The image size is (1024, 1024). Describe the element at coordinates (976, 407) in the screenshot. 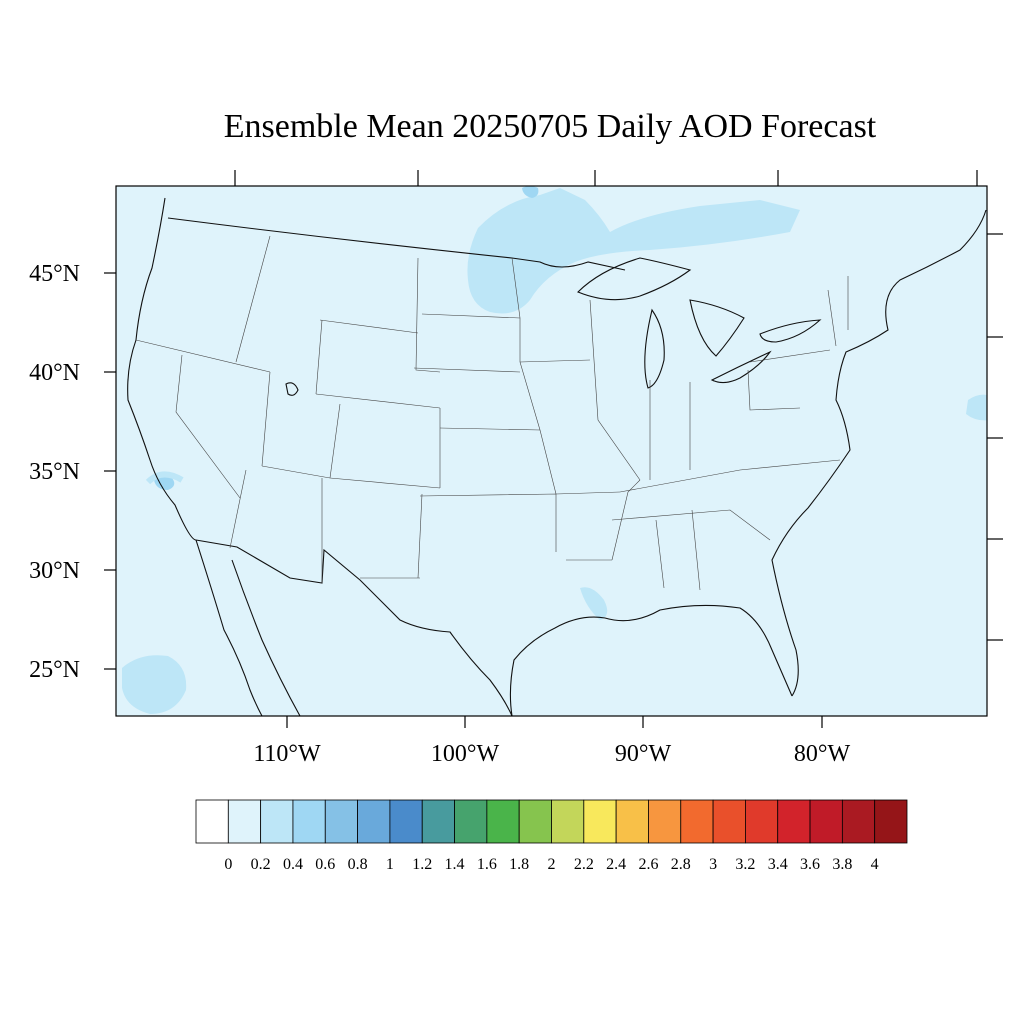

I see `atlantic-offshore-patch` at that location.